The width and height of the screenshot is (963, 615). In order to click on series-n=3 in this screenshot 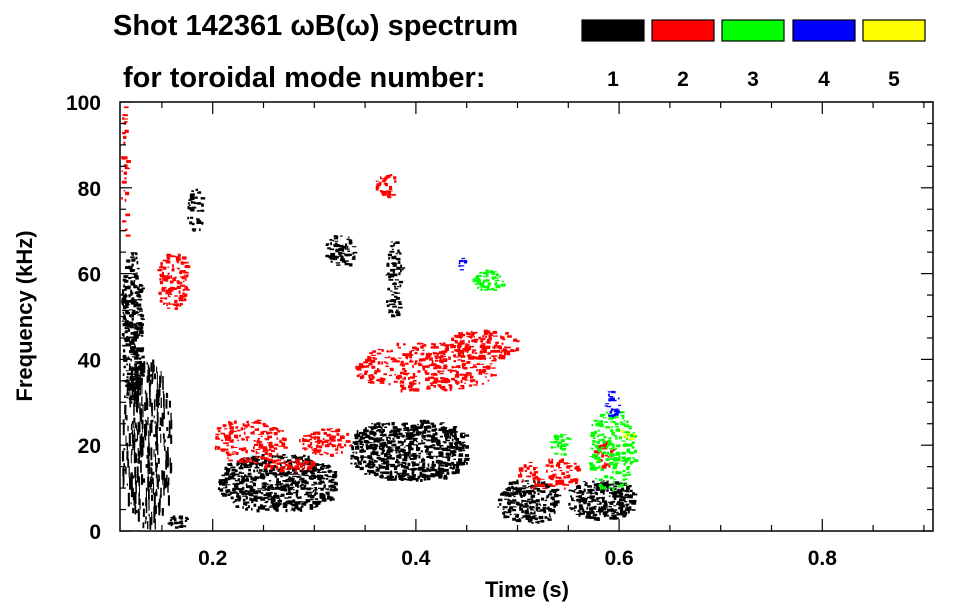, I will do `click(555, 380)`.